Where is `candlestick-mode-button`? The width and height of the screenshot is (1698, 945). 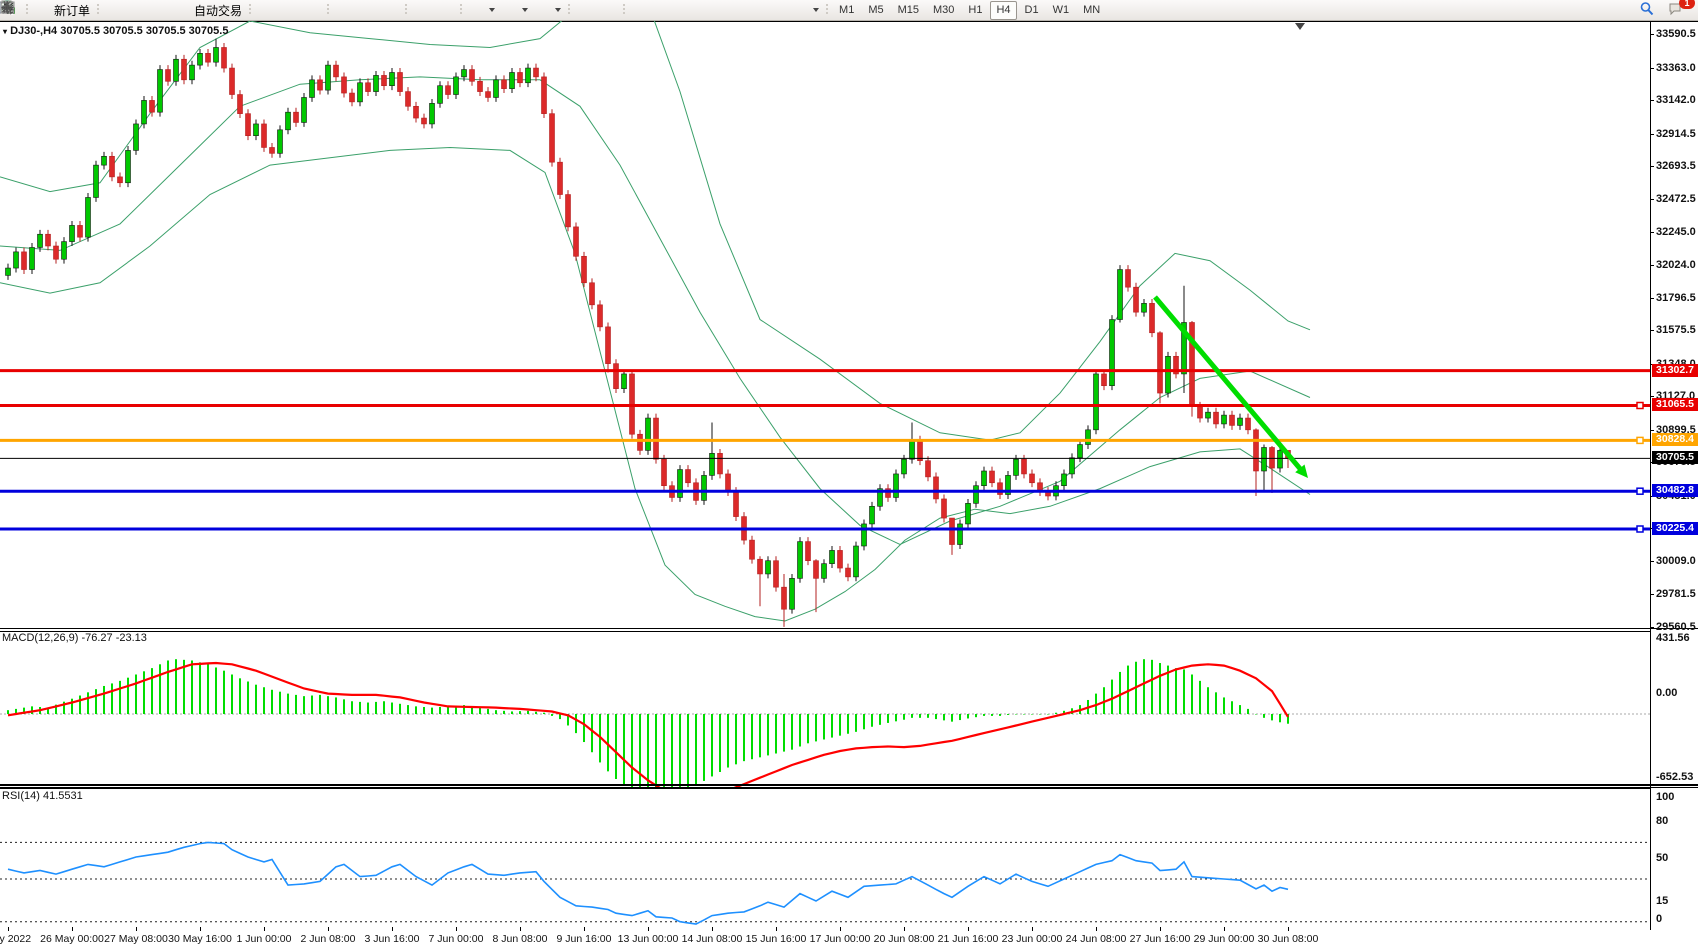 candlestick-mode-button is located at coordinates (151, 10).